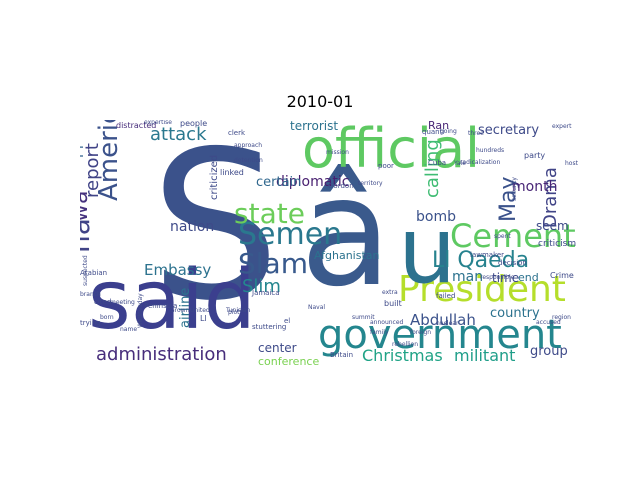 This screenshot has width=640, height=480. Describe the element at coordinates (370, 183) in the screenshot. I see `cloud-word: territory` at that location.